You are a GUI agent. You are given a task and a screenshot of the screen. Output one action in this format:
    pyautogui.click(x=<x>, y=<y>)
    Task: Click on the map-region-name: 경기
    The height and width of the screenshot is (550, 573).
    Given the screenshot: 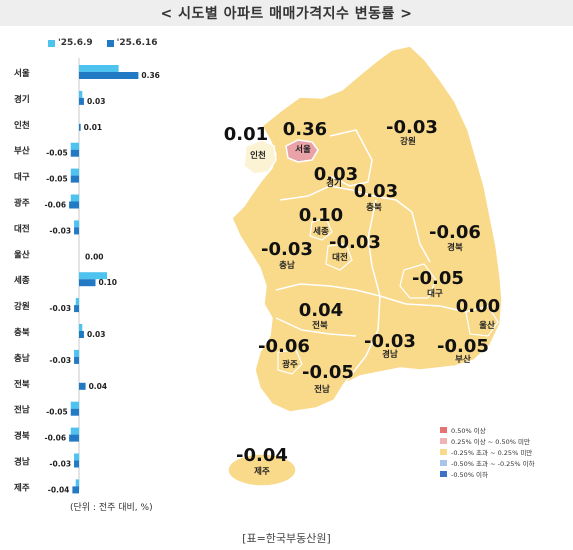 What is the action you would take?
    pyautogui.click(x=334, y=183)
    